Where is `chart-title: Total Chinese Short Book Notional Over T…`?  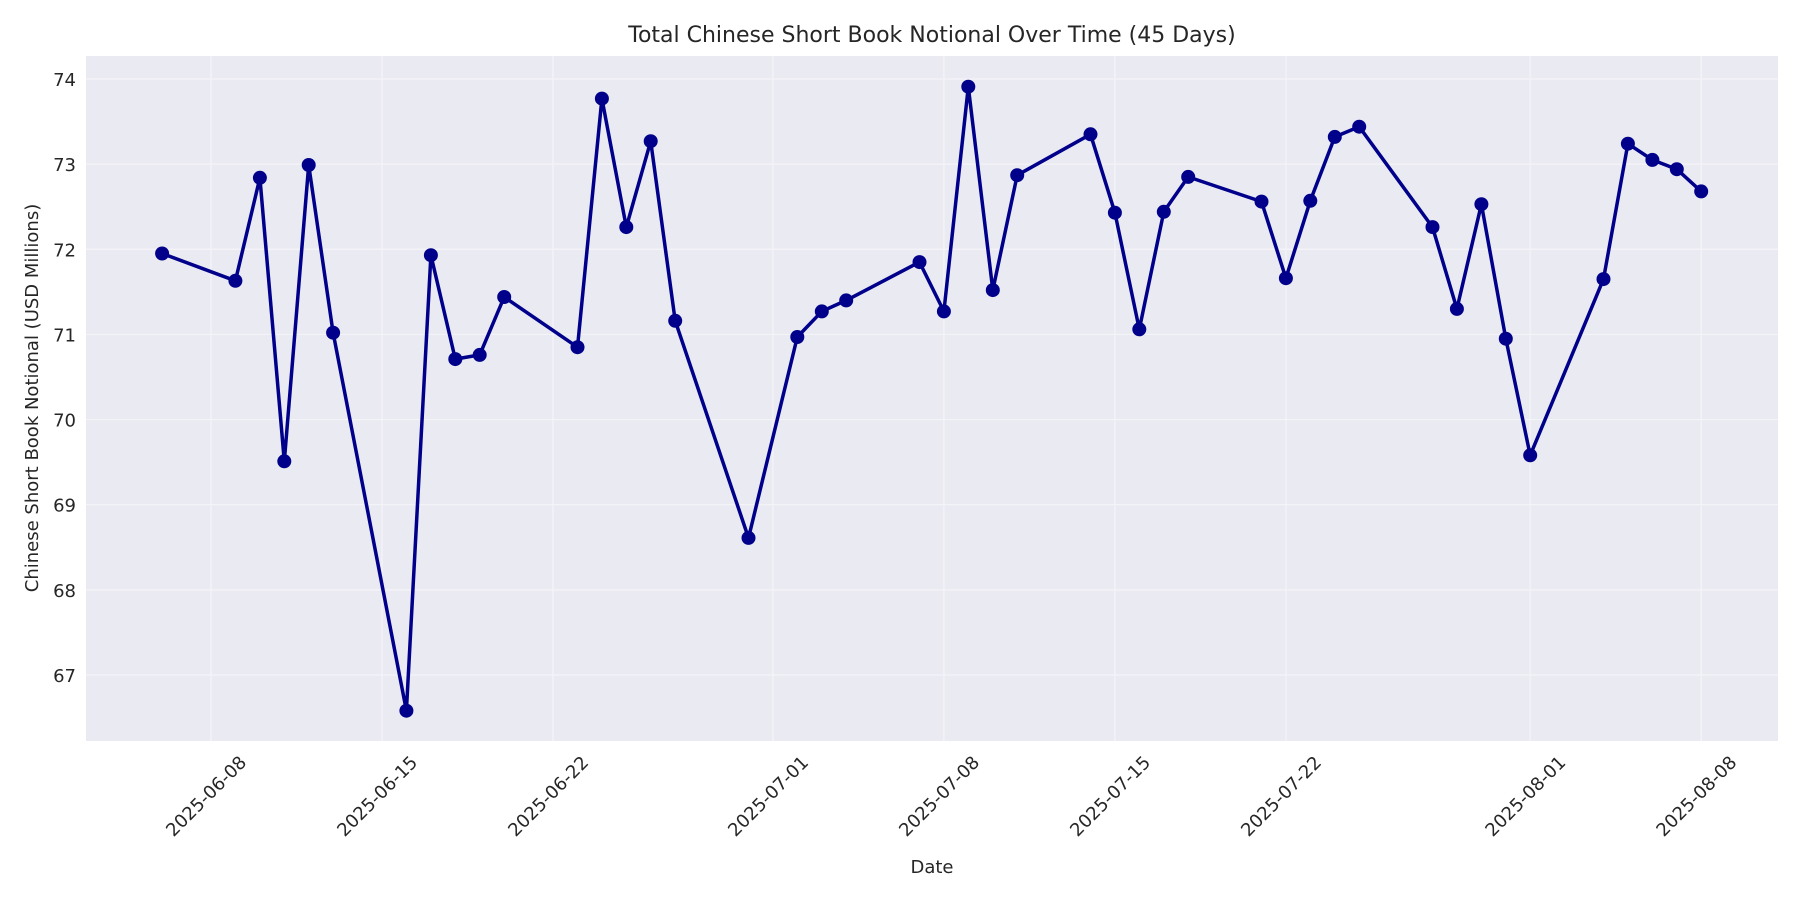
chart-title: Total Chinese Short Book Notional Over T… is located at coordinates (931, 35).